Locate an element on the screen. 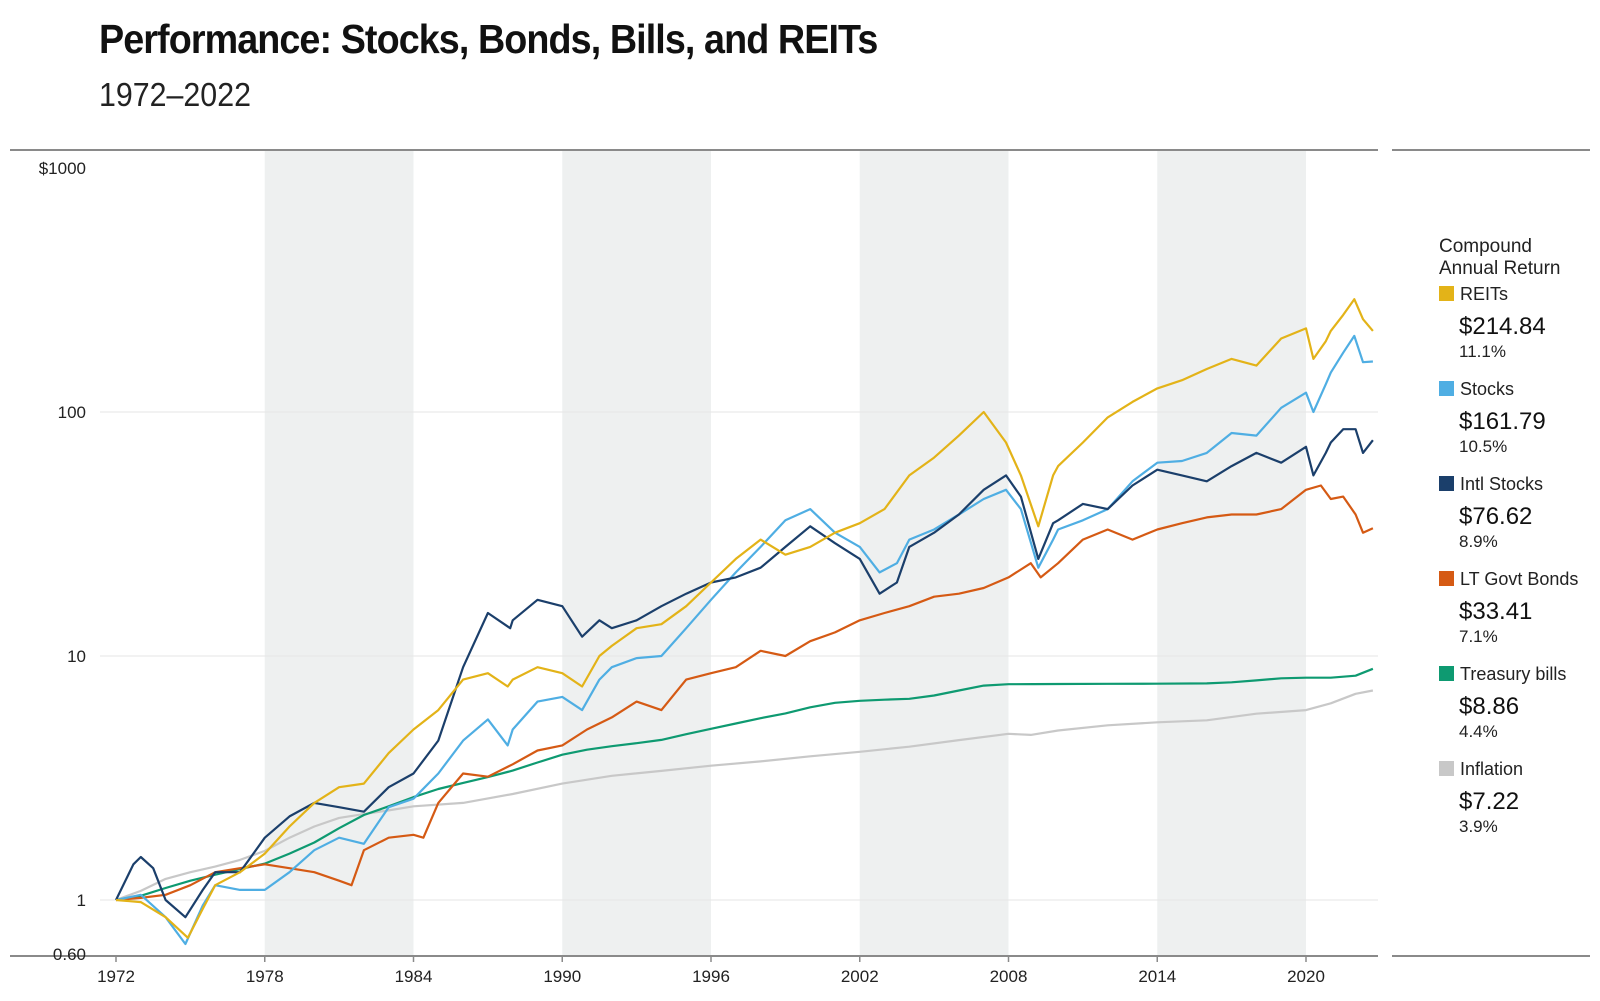  legend-cagr-inflation: 3.9% is located at coordinates (1478, 826).